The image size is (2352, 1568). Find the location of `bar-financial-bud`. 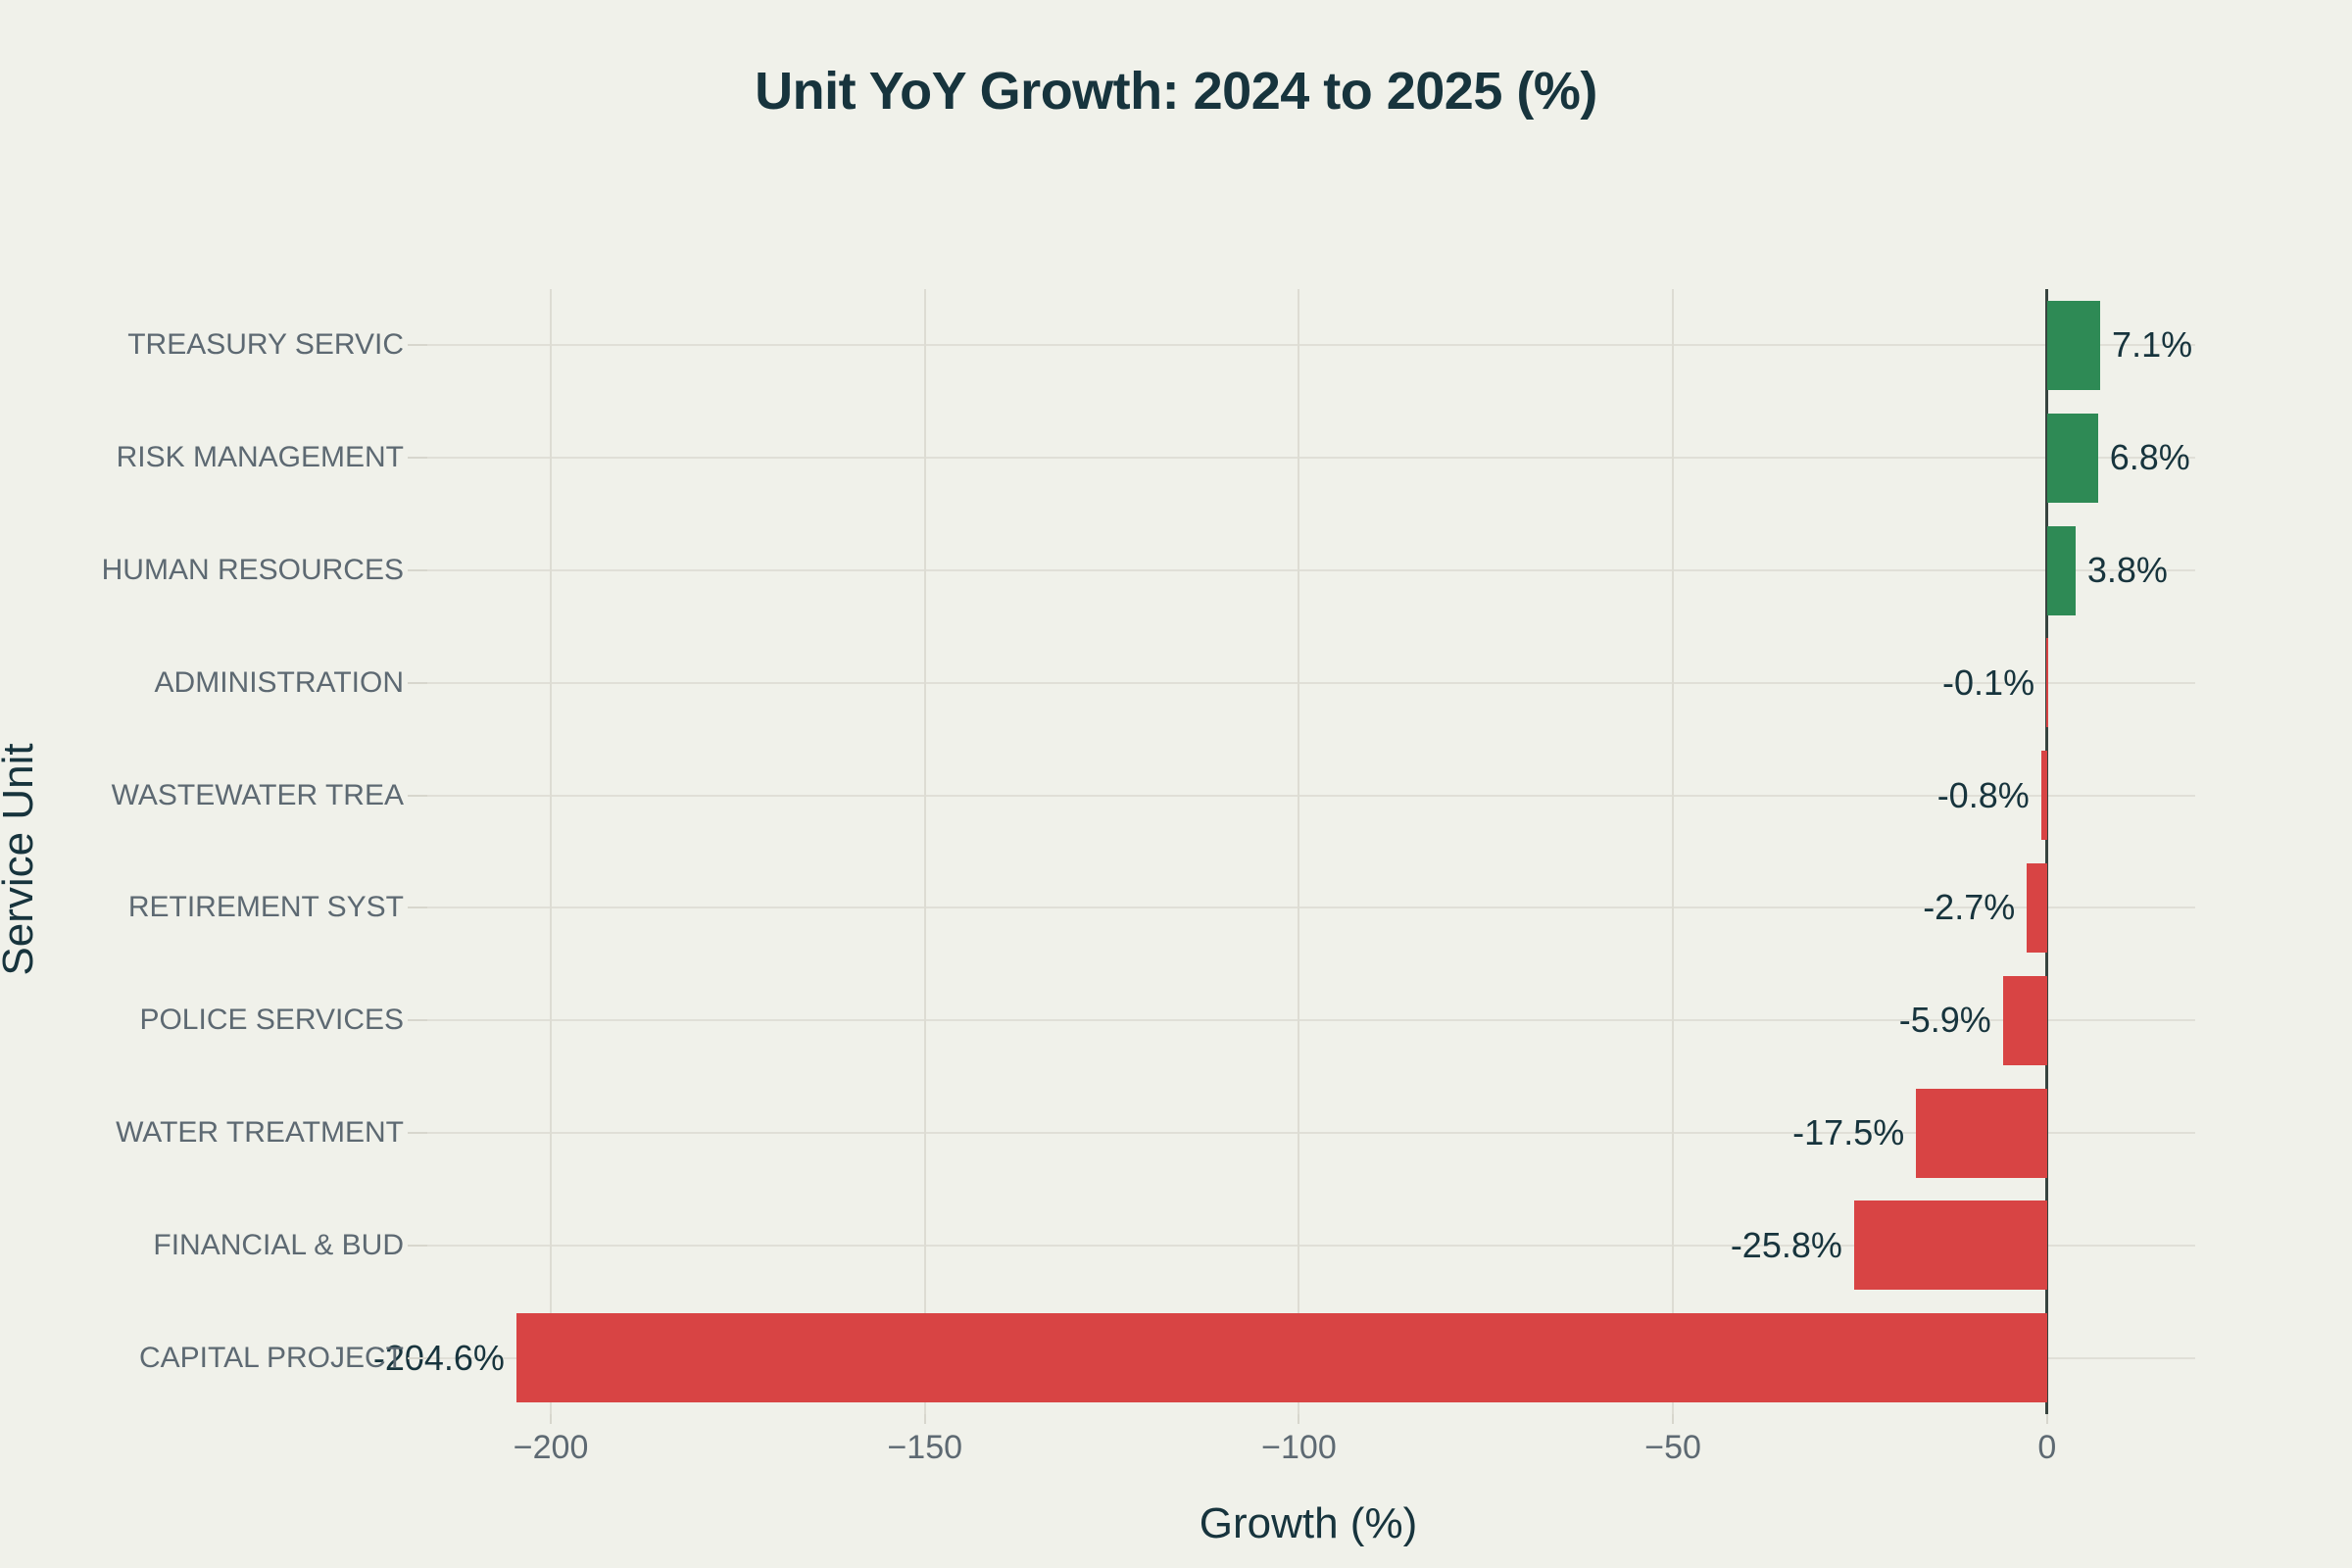

bar-financial-bud is located at coordinates (1950, 1245).